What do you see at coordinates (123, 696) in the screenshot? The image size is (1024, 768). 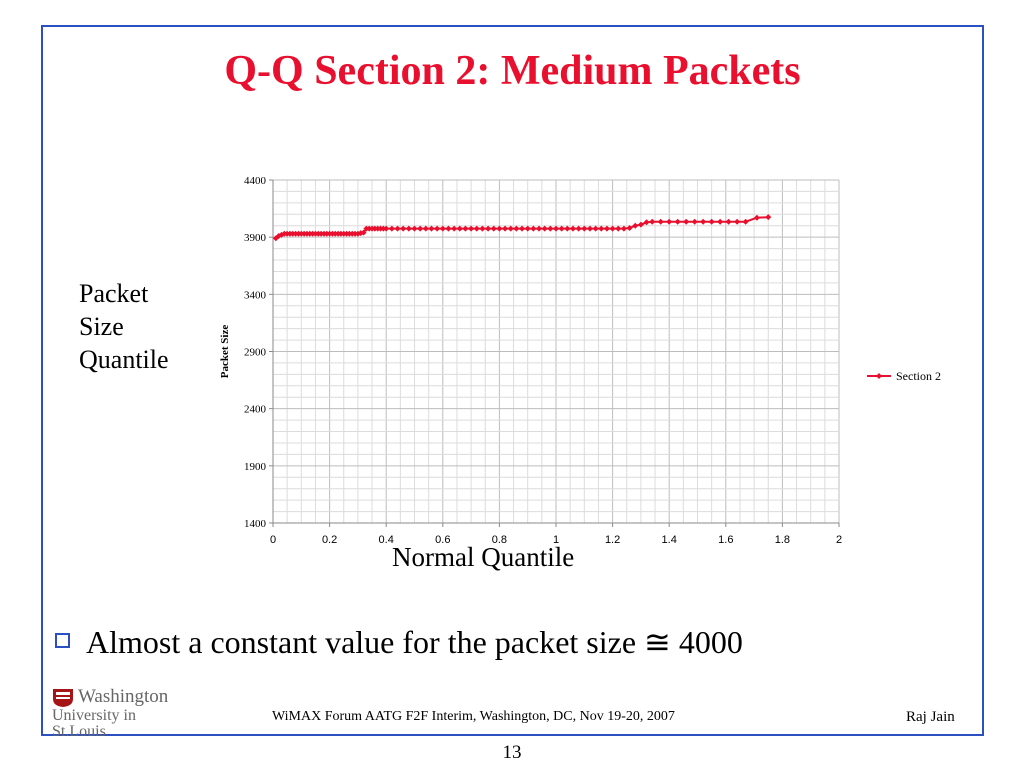 I see `logo-wordmark-top: Washington` at bounding box center [123, 696].